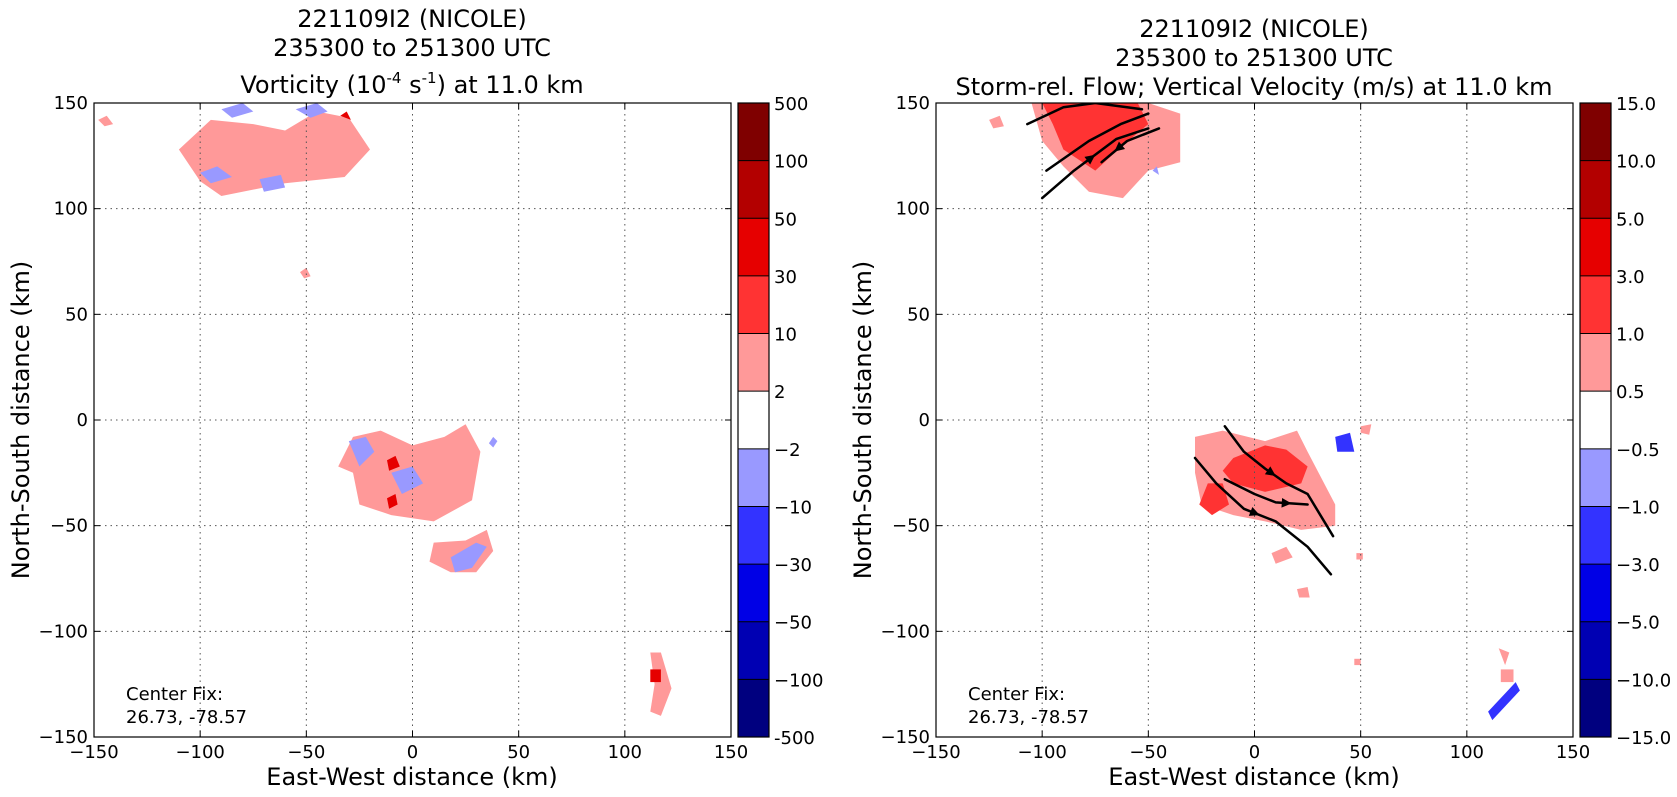 This screenshot has height=797, width=1677. What do you see at coordinates (1638, 450) in the screenshot?
I see `colorbar-tick-label: −0.5` at bounding box center [1638, 450].